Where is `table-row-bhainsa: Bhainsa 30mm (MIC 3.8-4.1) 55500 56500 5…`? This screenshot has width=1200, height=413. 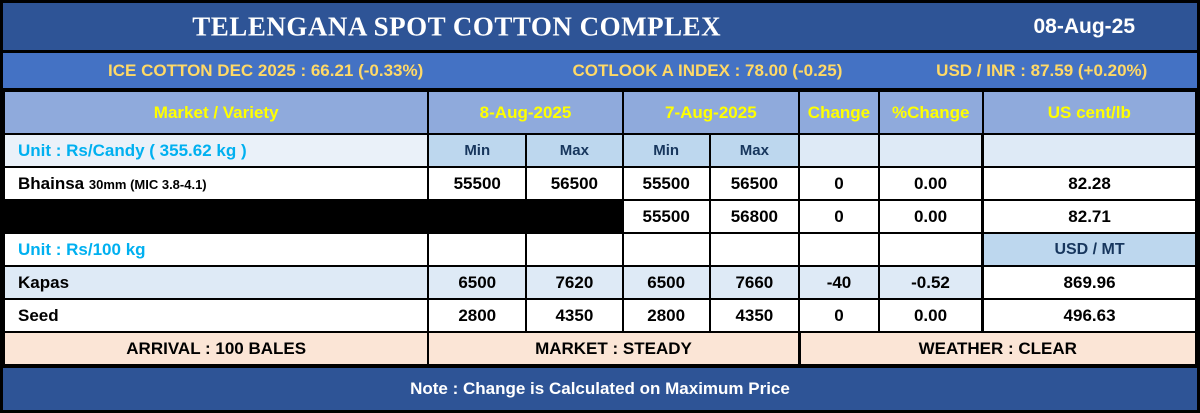
table-row-bhainsa: Bhainsa 30mm (MIC 3.8-4.1) 55500 56500 5… is located at coordinates (600, 183).